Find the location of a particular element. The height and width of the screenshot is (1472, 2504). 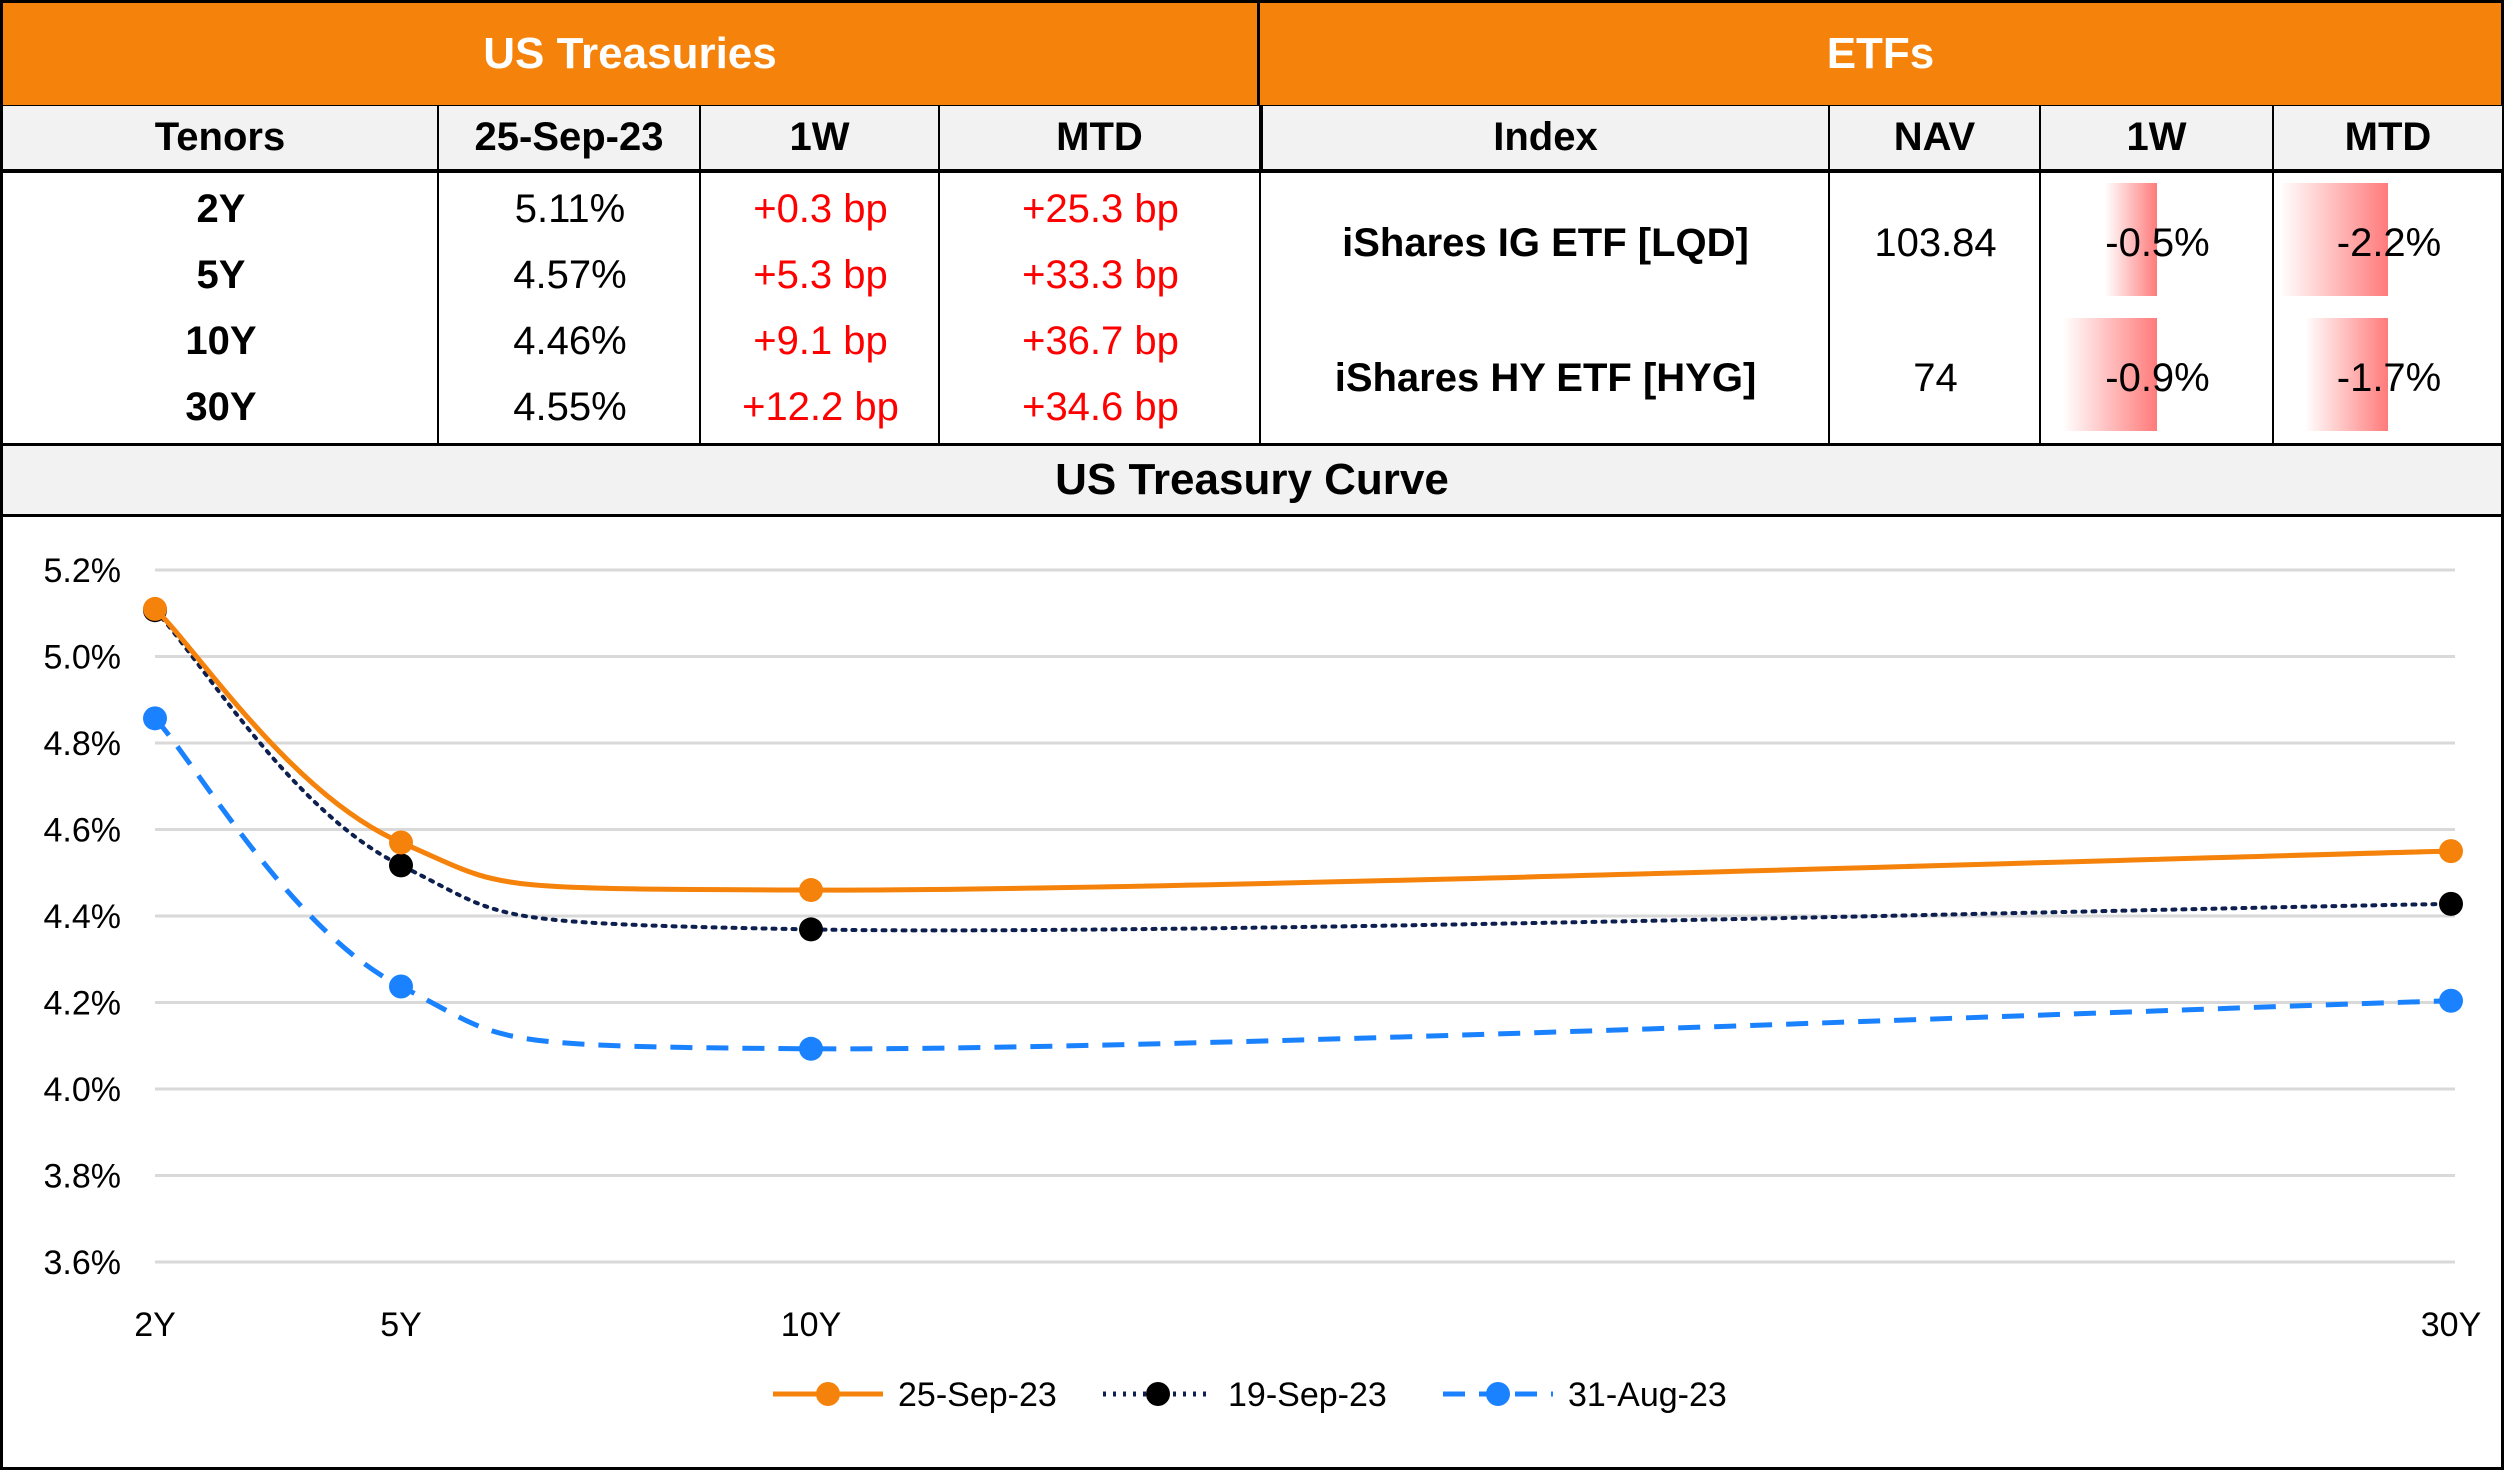

chart-title-text: US Treasury Curve is located at coordinates (1252, 479).